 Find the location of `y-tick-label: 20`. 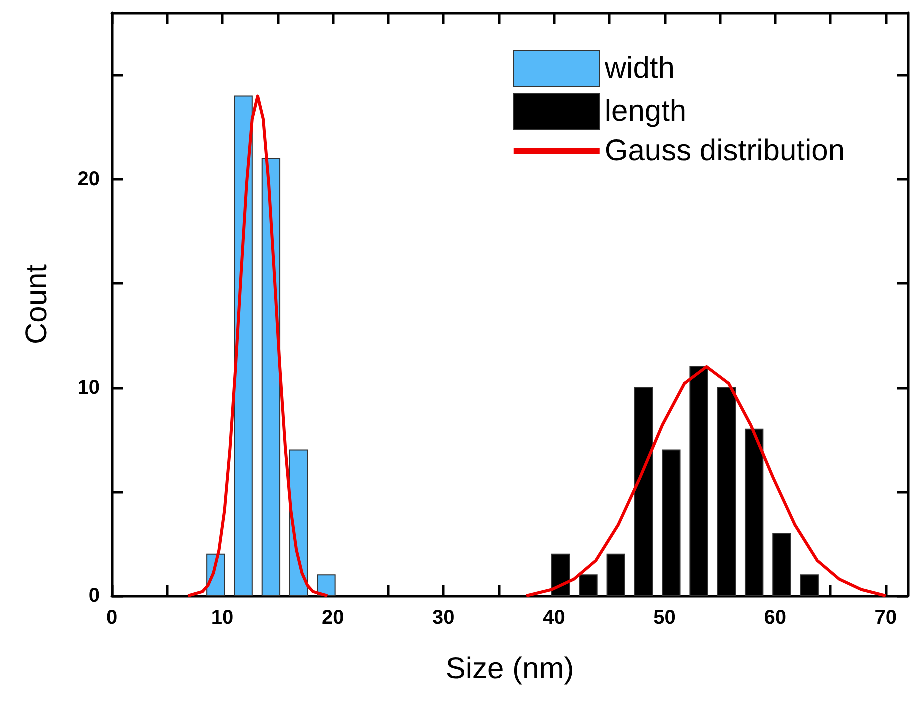

y-tick-label: 20 is located at coordinates (89, 179).